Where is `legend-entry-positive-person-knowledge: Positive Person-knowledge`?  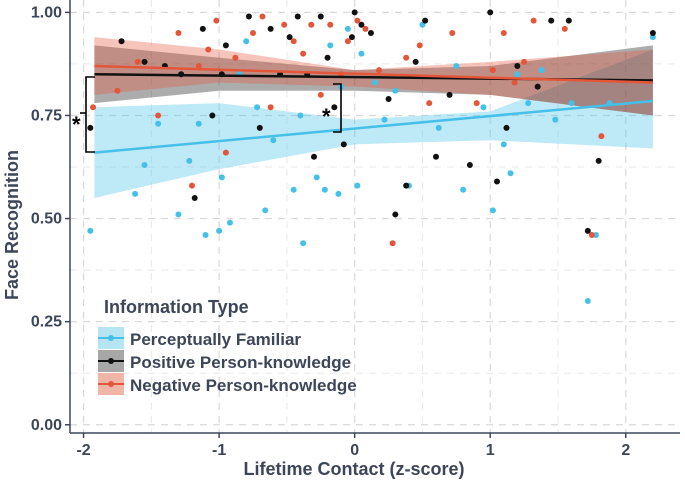
legend-entry-positive-person-knowledge: Positive Person-knowledge is located at coordinates (224, 361).